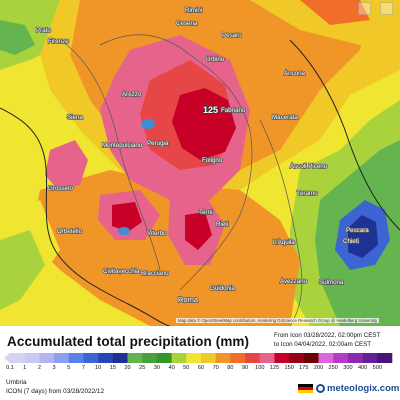 Image resolution: width=400 pixels, height=400 pixels. Describe the element at coordinates (10, 368) in the screenshot. I see `legend-tick-label: 0.1` at that location.